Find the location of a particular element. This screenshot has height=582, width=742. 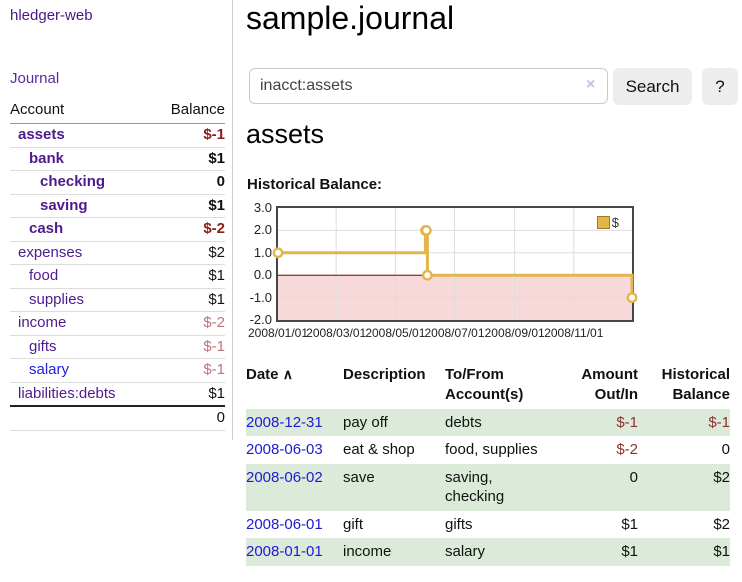

x-axis-tick-label: 2008/03/01 is located at coordinates (336, 333).